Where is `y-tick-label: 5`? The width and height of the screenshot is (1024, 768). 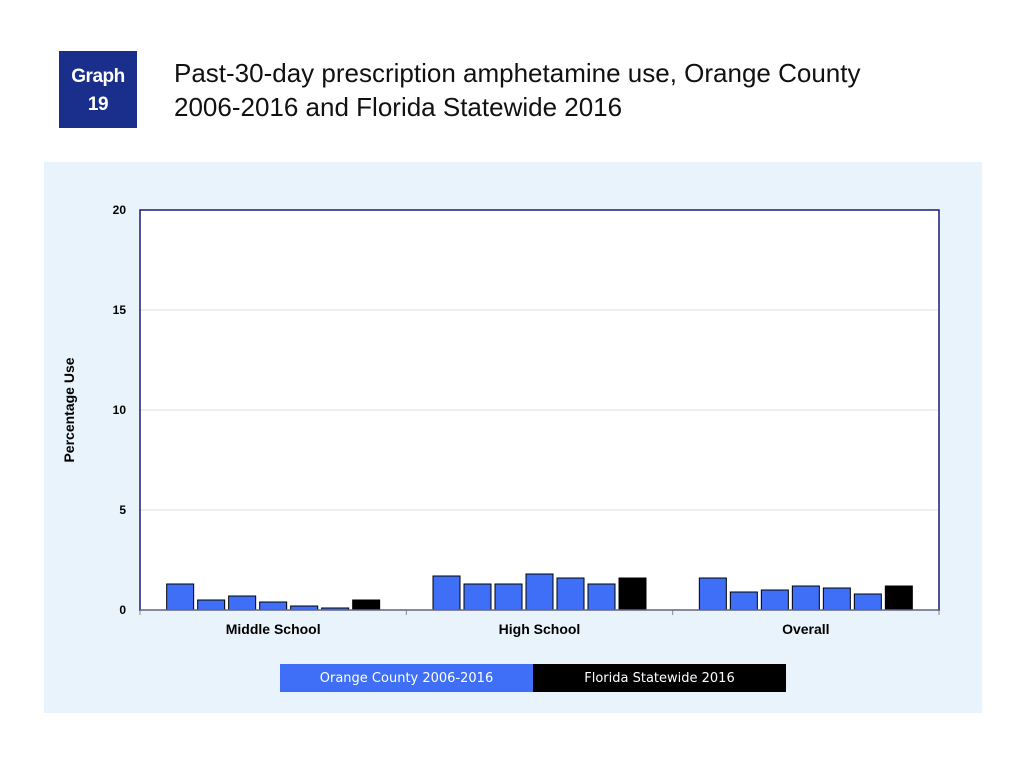
y-tick-label: 5 is located at coordinates (122, 510).